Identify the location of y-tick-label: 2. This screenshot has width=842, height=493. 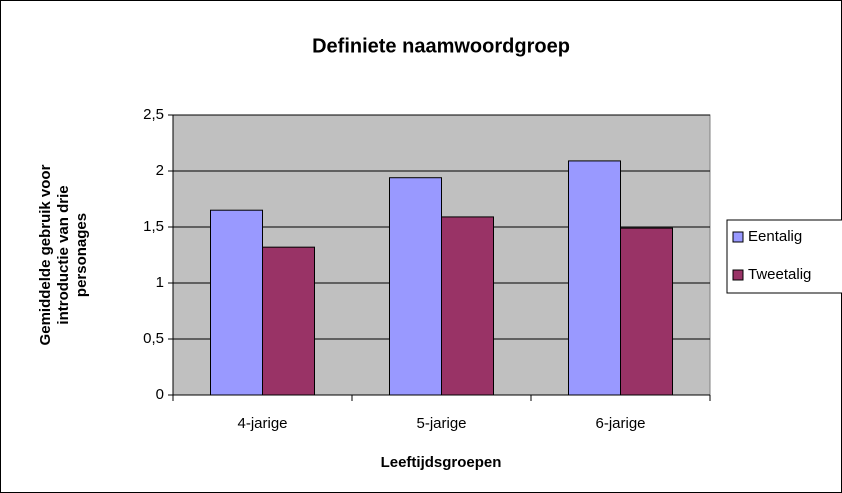
(160, 170).